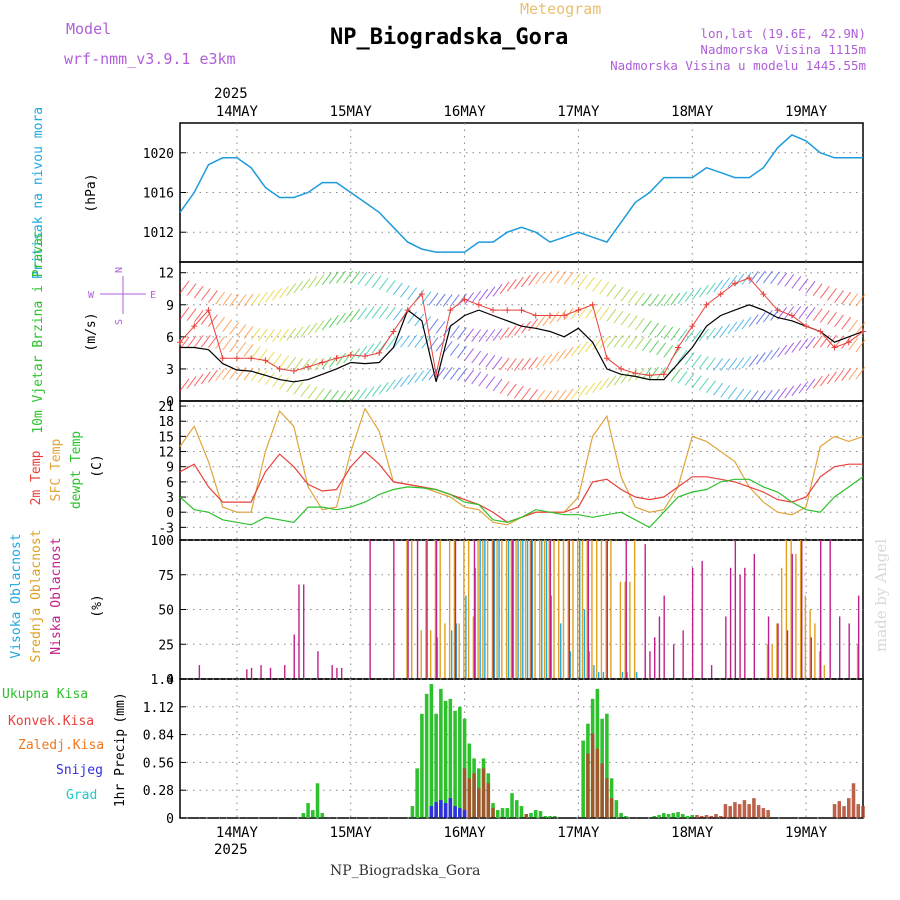  Describe the element at coordinates (91, 295) in the screenshot. I see `compass-w: W` at that location.